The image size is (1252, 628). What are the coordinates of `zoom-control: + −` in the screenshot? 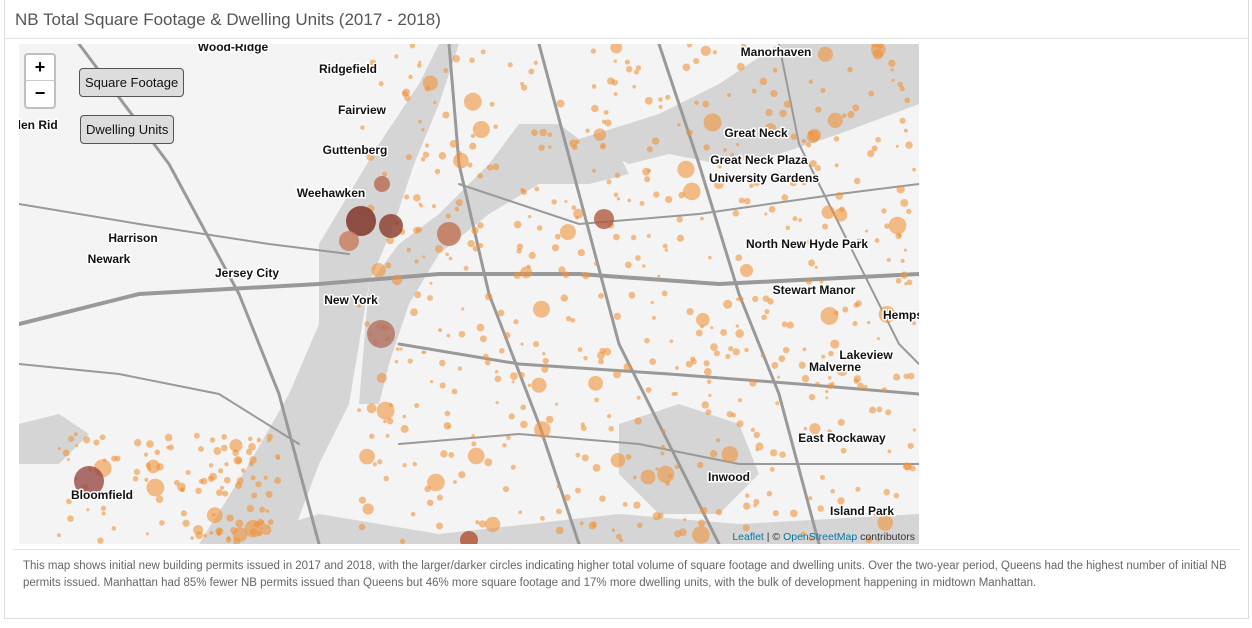 It's located at (40, 81).